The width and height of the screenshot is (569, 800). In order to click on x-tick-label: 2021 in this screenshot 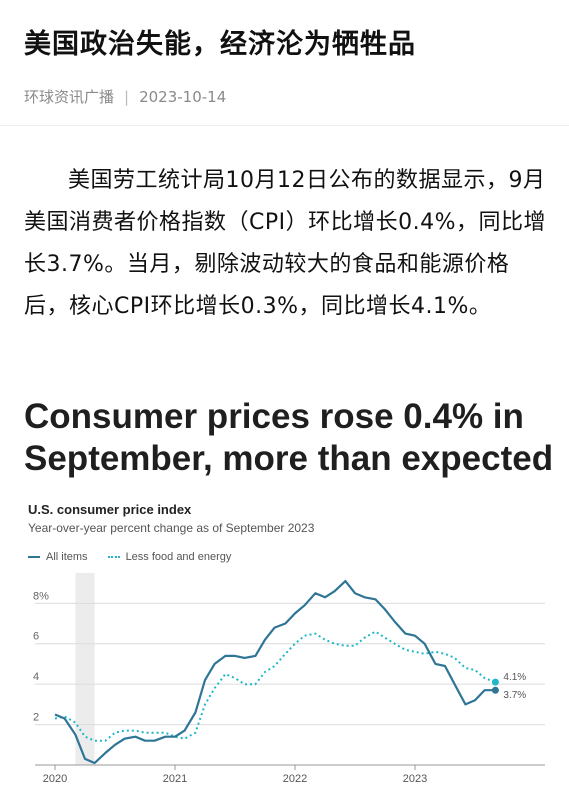, I will do `click(175, 779)`.